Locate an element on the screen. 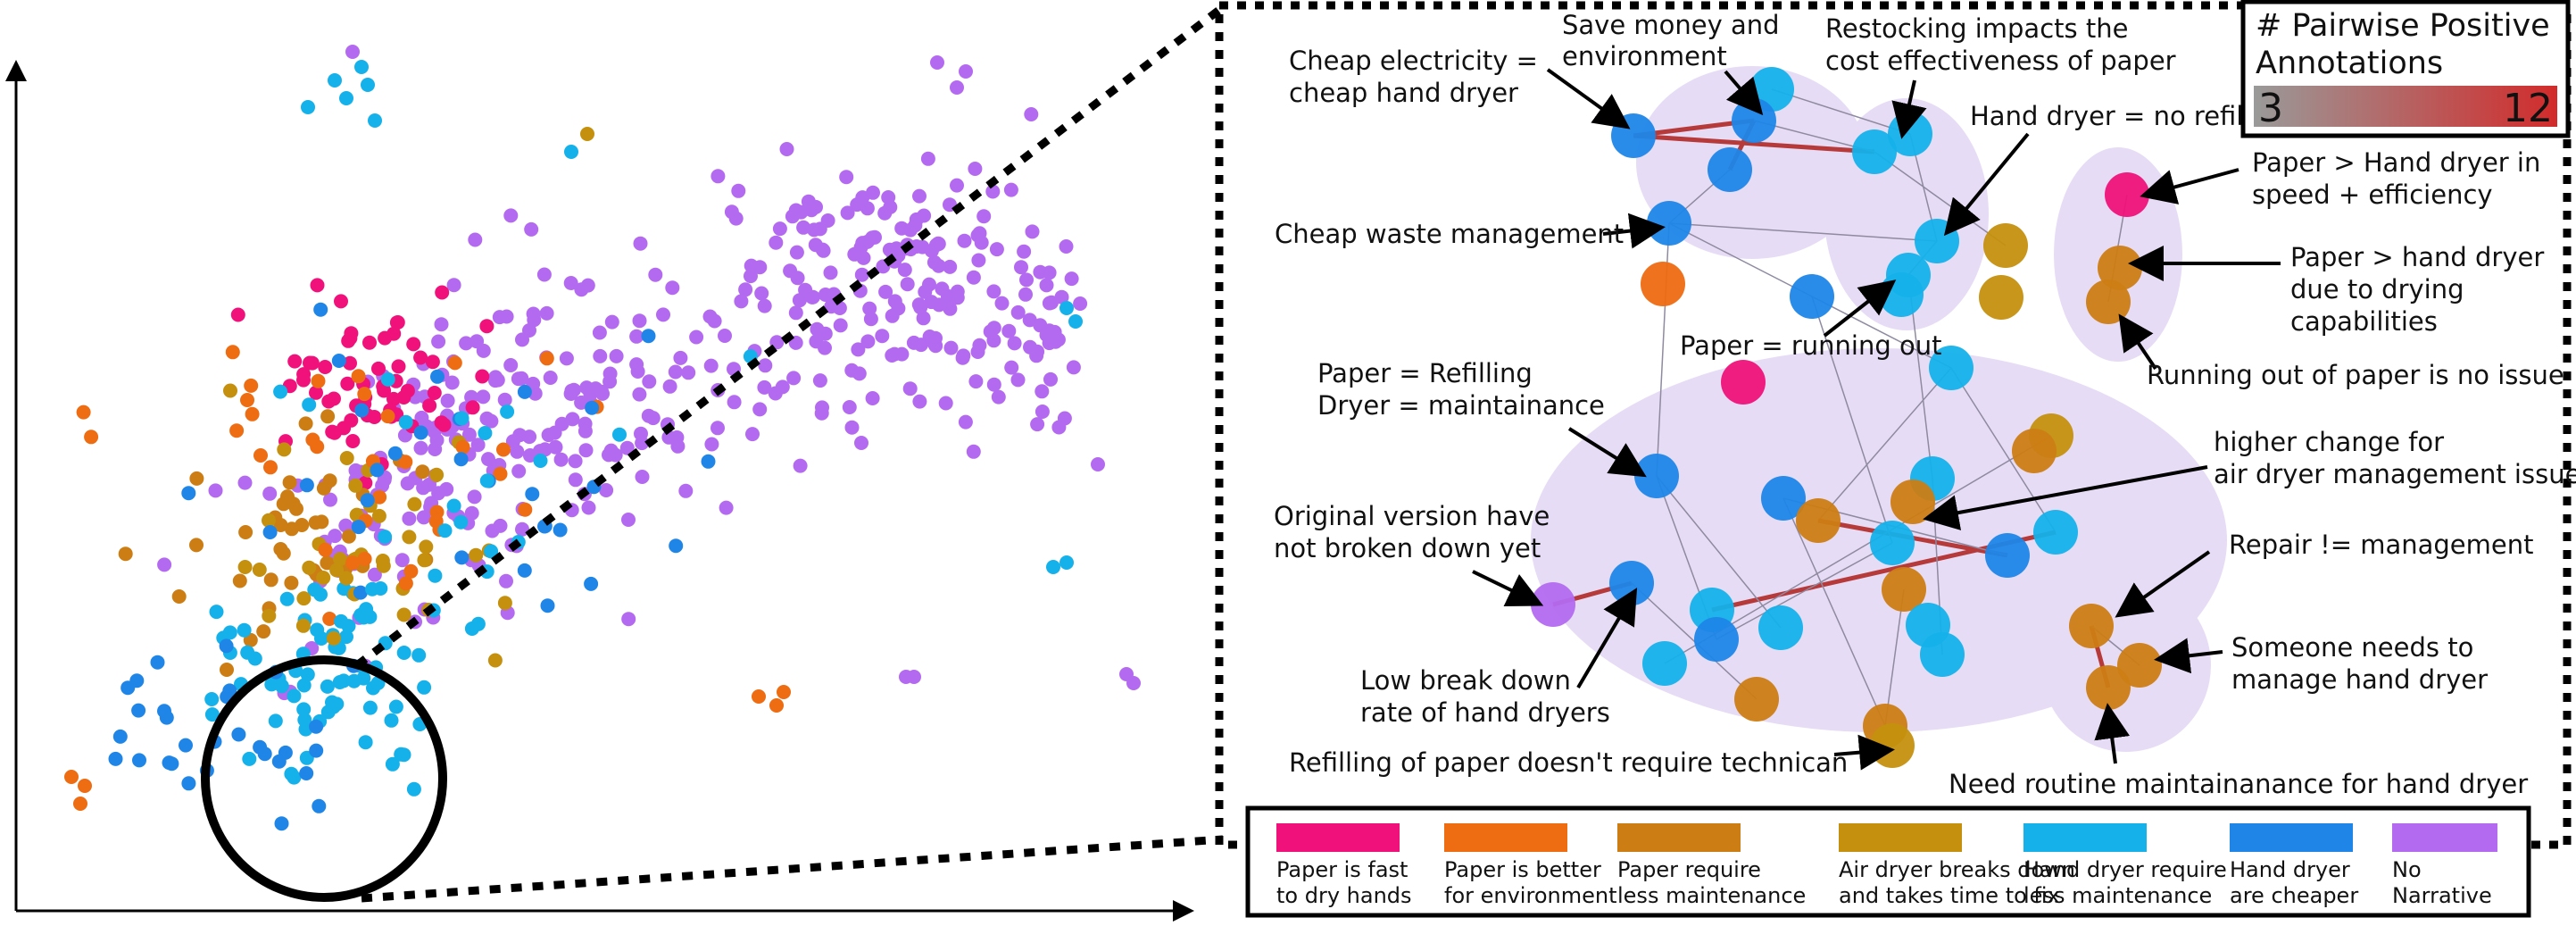 The height and width of the screenshot is (926, 2576). annotation: Someone needs to manage hand dryer is located at coordinates (2360, 663).